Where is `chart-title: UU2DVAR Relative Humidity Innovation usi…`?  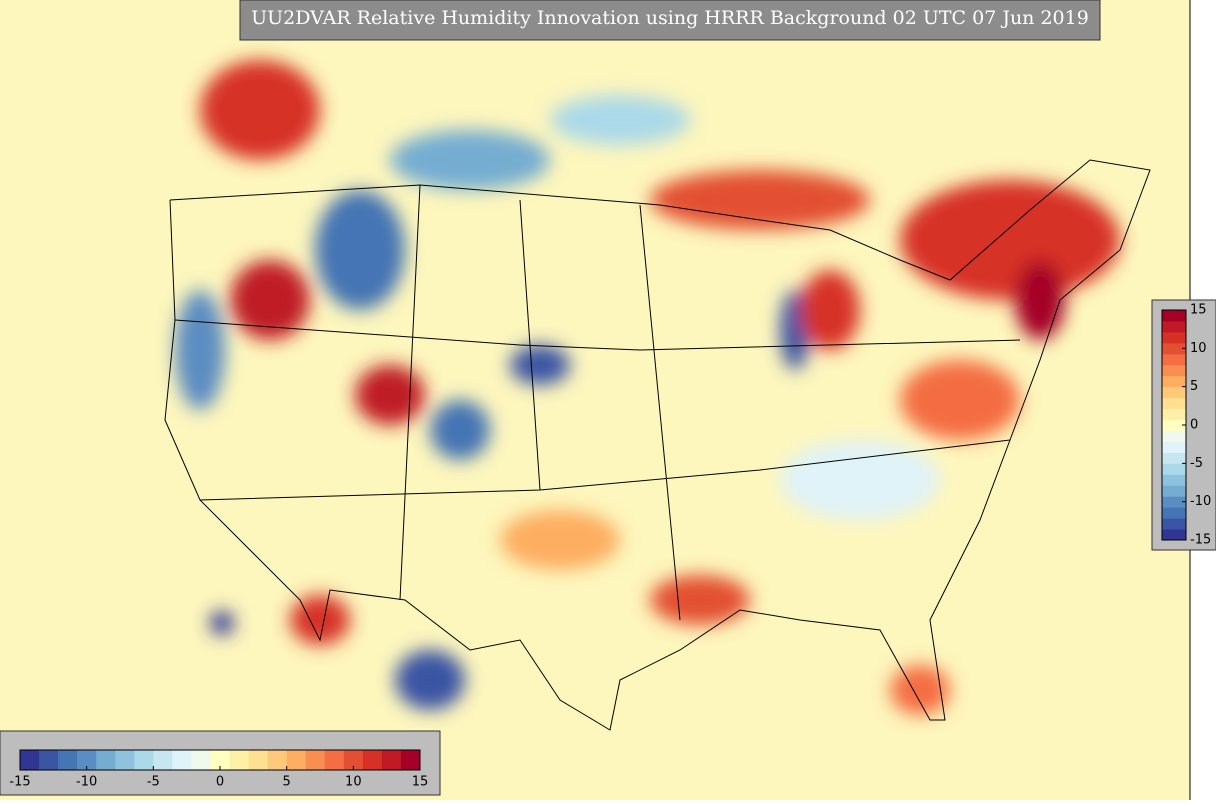
chart-title: UU2DVAR Relative Humidity Innovation usi… is located at coordinates (670, 18).